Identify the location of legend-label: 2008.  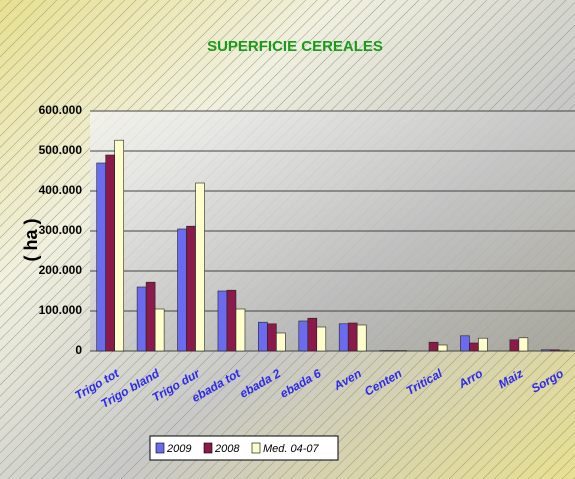
(227, 449).